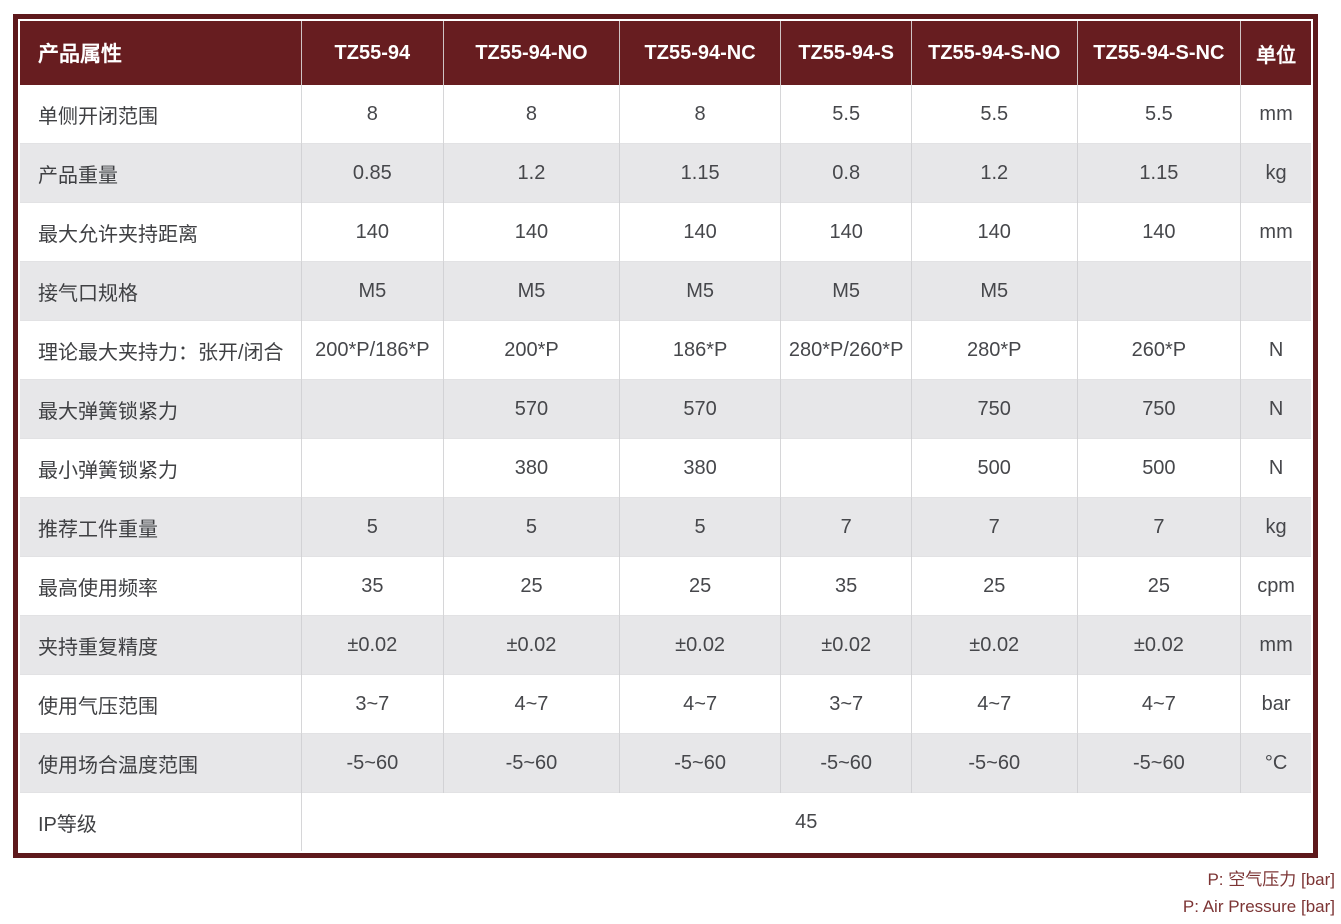 The image size is (1341, 924). Describe the element at coordinates (1271, 879) in the screenshot. I see `footnote-air-pressure-cn: P: 空气压力 [bar]` at that location.